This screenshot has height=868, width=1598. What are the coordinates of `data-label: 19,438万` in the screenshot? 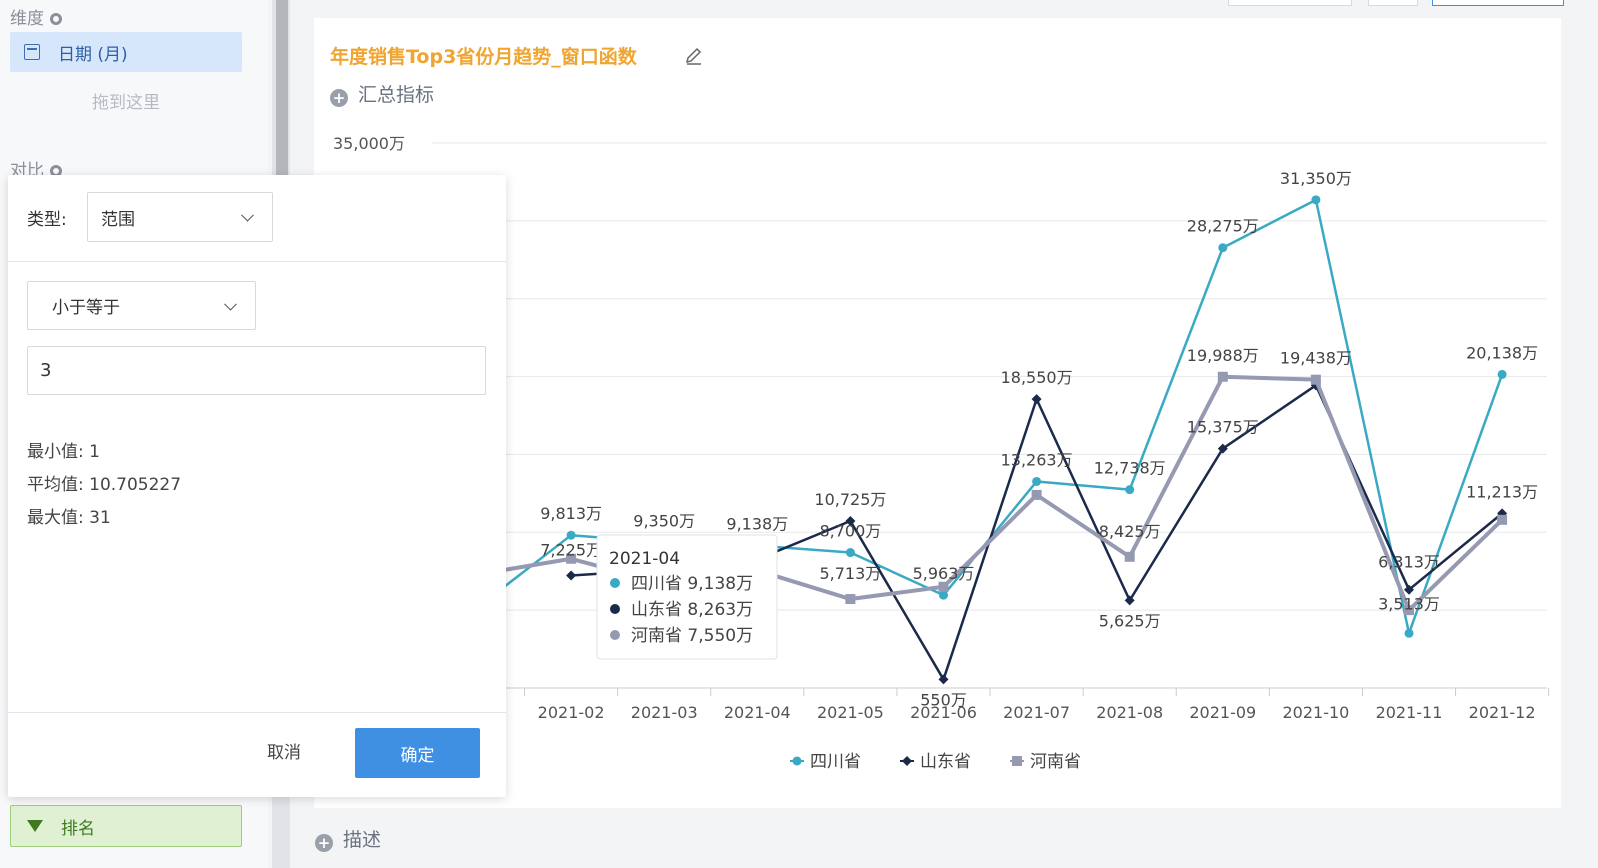 It's located at (1316, 358).